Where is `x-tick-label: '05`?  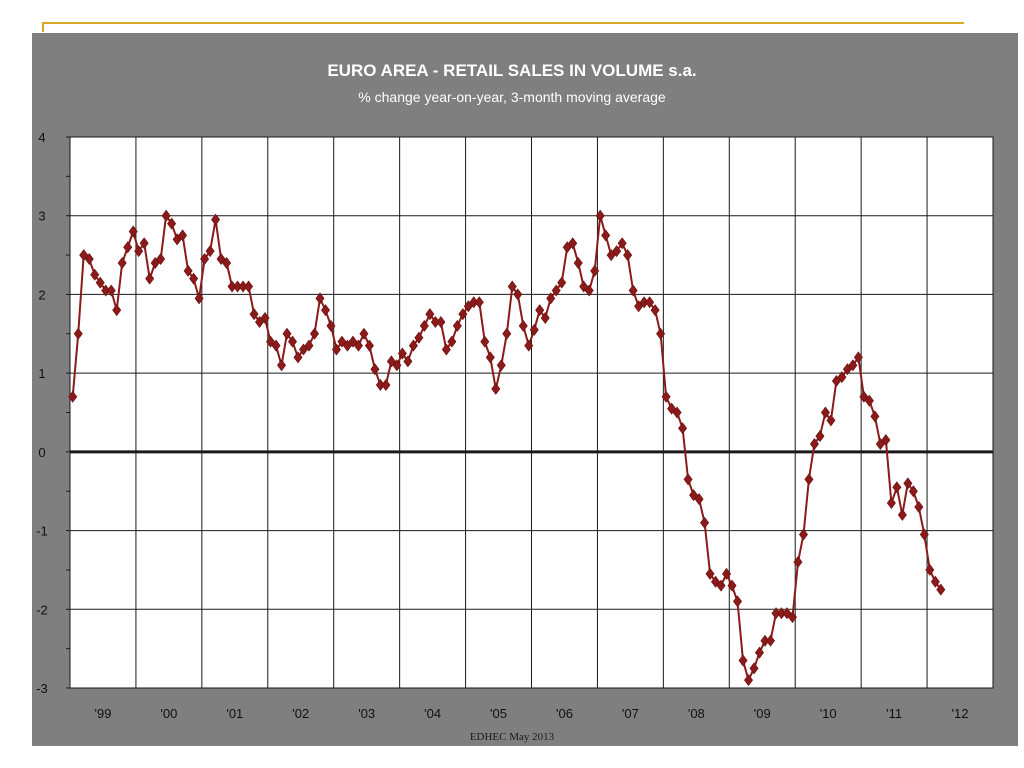 x-tick-label: '05 is located at coordinates (498, 713).